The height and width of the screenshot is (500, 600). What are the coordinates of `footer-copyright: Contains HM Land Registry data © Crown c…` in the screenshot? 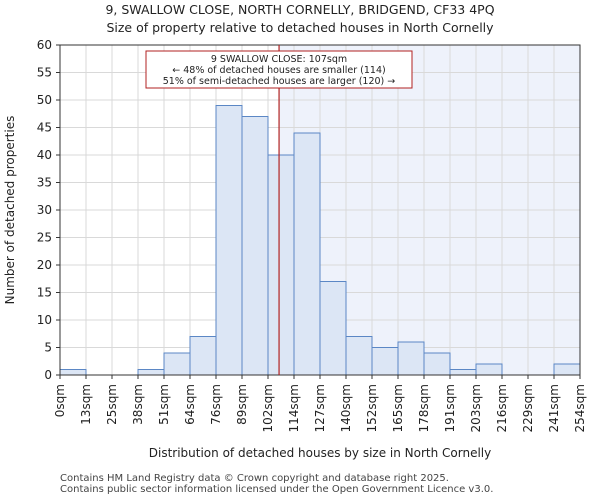 It's located at (254, 478).